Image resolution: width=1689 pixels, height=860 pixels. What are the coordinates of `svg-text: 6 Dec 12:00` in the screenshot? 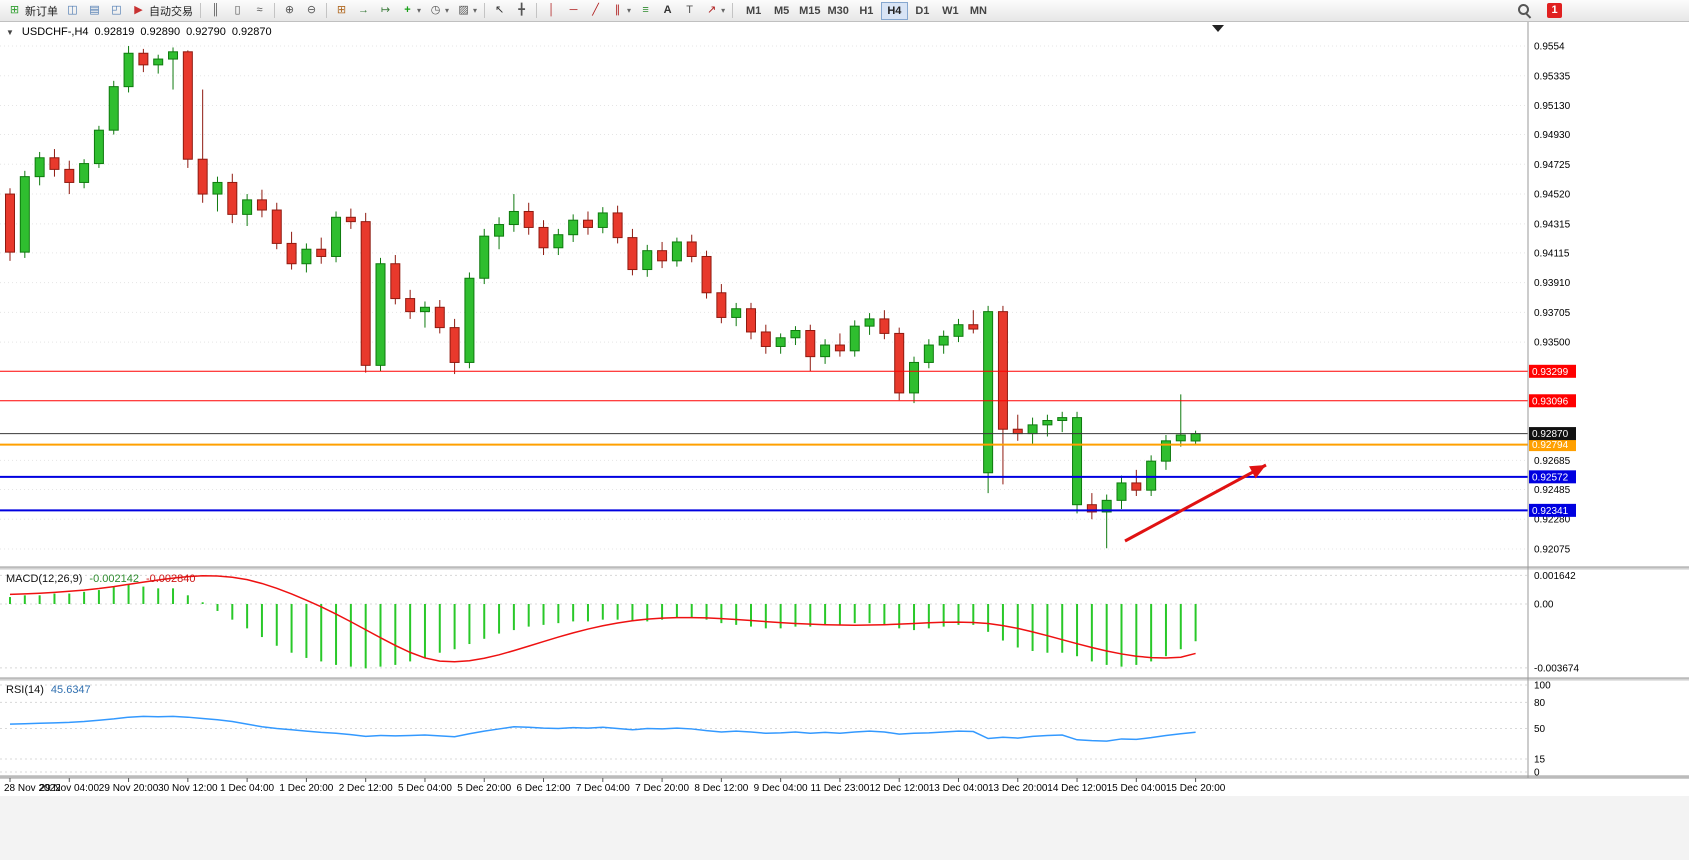 It's located at (544, 788).